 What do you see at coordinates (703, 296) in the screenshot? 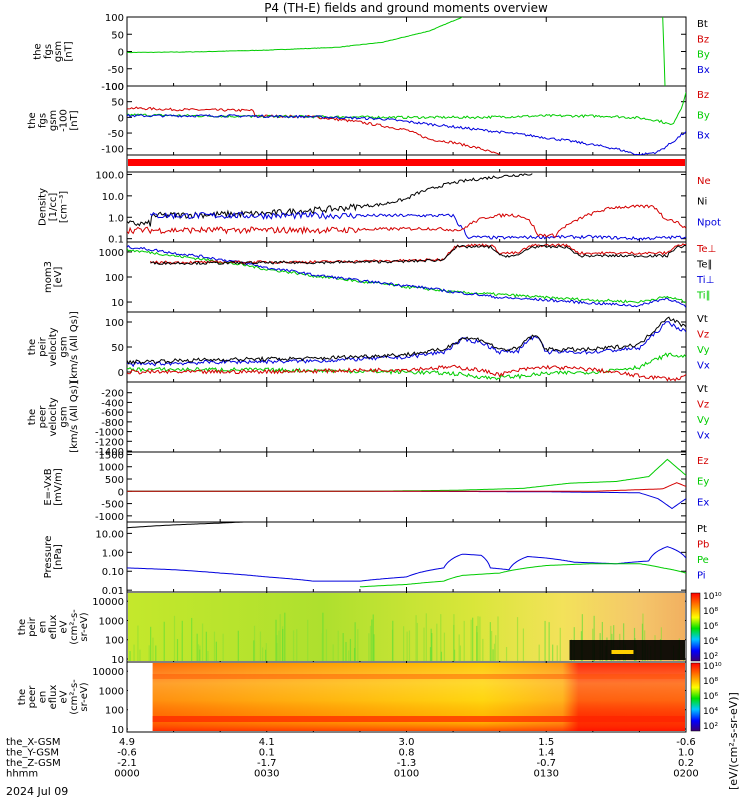
I see `legend-label: Ti∥` at bounding box center [703, 296].